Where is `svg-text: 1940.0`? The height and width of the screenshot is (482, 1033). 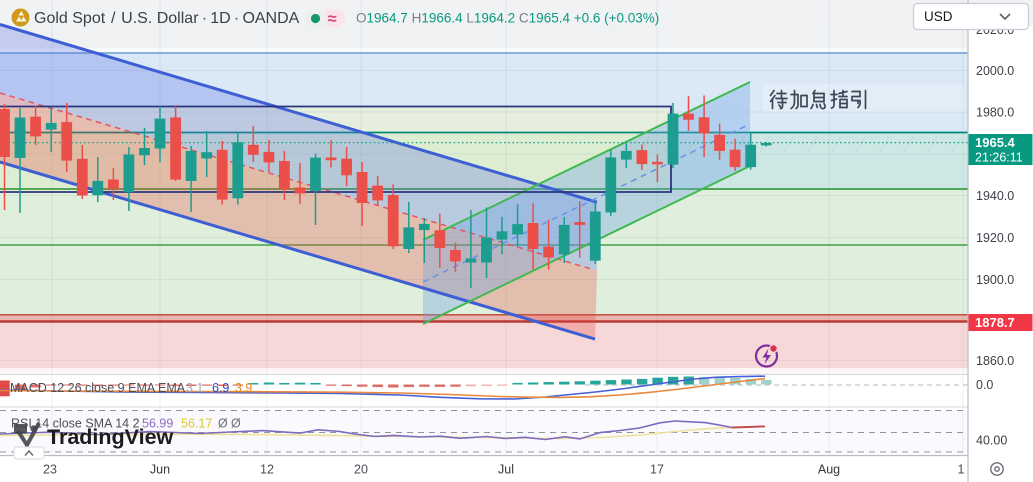
svg-text: 1940.0 is located at coordinates (995, 196).